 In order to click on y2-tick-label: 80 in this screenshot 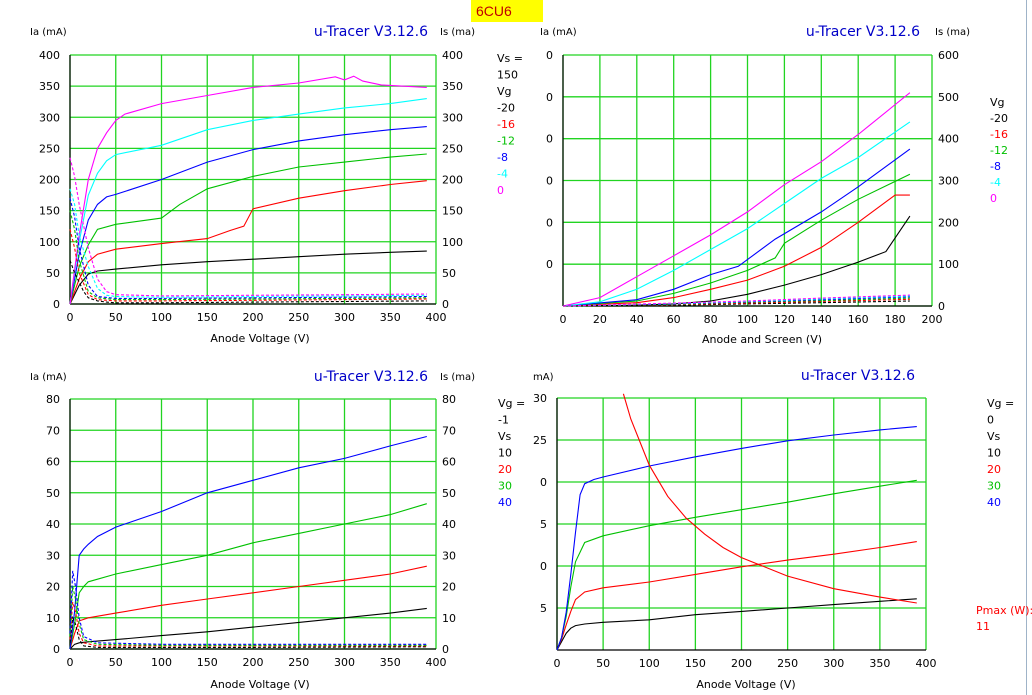, I will do `click(449, 399)`.